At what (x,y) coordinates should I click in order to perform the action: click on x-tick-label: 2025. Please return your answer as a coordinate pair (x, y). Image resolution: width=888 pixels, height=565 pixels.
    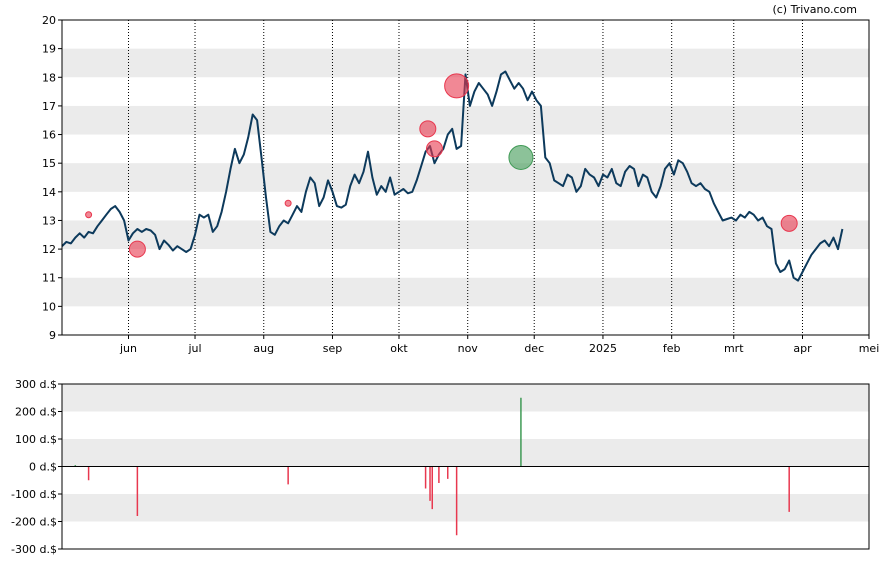
    Looking at the image, I should click on (603, 348).